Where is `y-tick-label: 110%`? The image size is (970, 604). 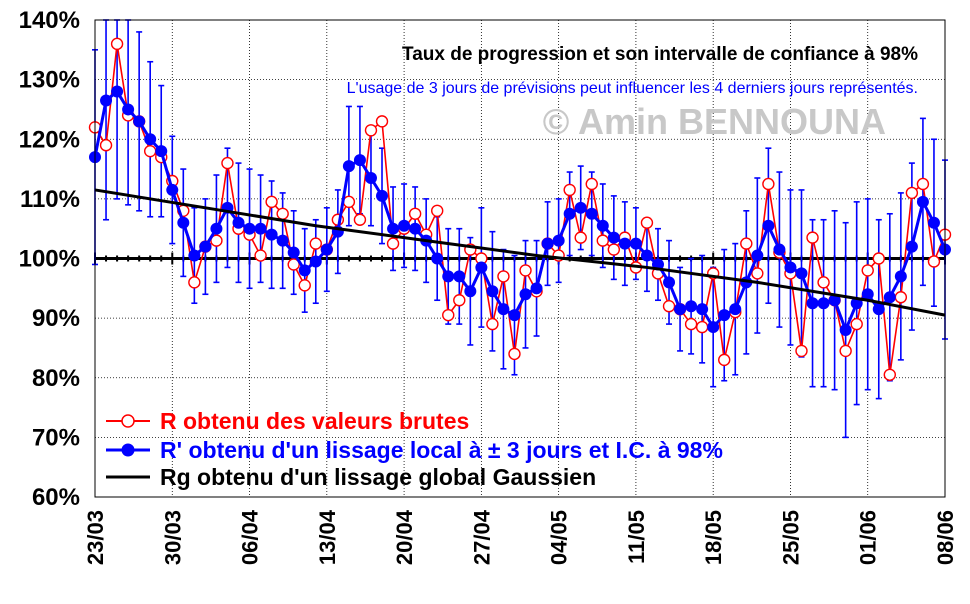
y-tick-label: 110% is located at coordinates (50, 199).